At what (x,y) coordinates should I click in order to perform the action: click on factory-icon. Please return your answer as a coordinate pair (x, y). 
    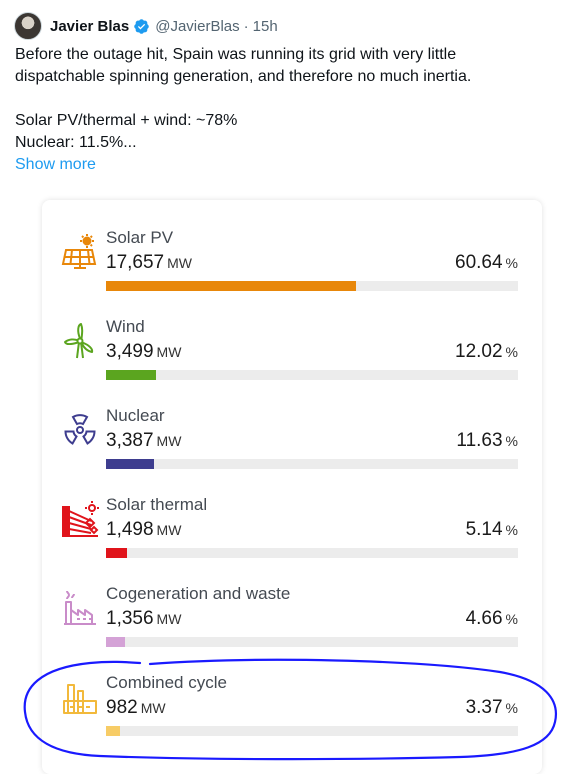
    Looking at the image, I should click on (80, 607).